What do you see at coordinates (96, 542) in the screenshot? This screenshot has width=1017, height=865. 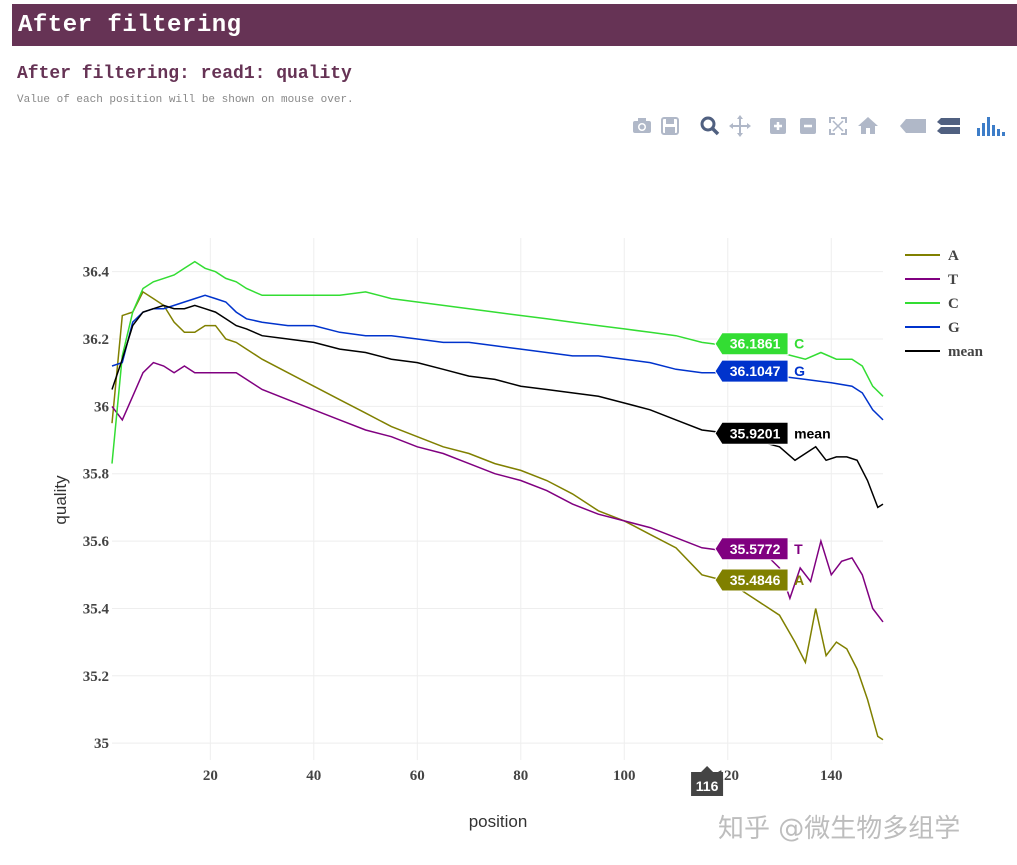 I see `y-tick-label-3: 35.6` at bounding box center [96, 542].